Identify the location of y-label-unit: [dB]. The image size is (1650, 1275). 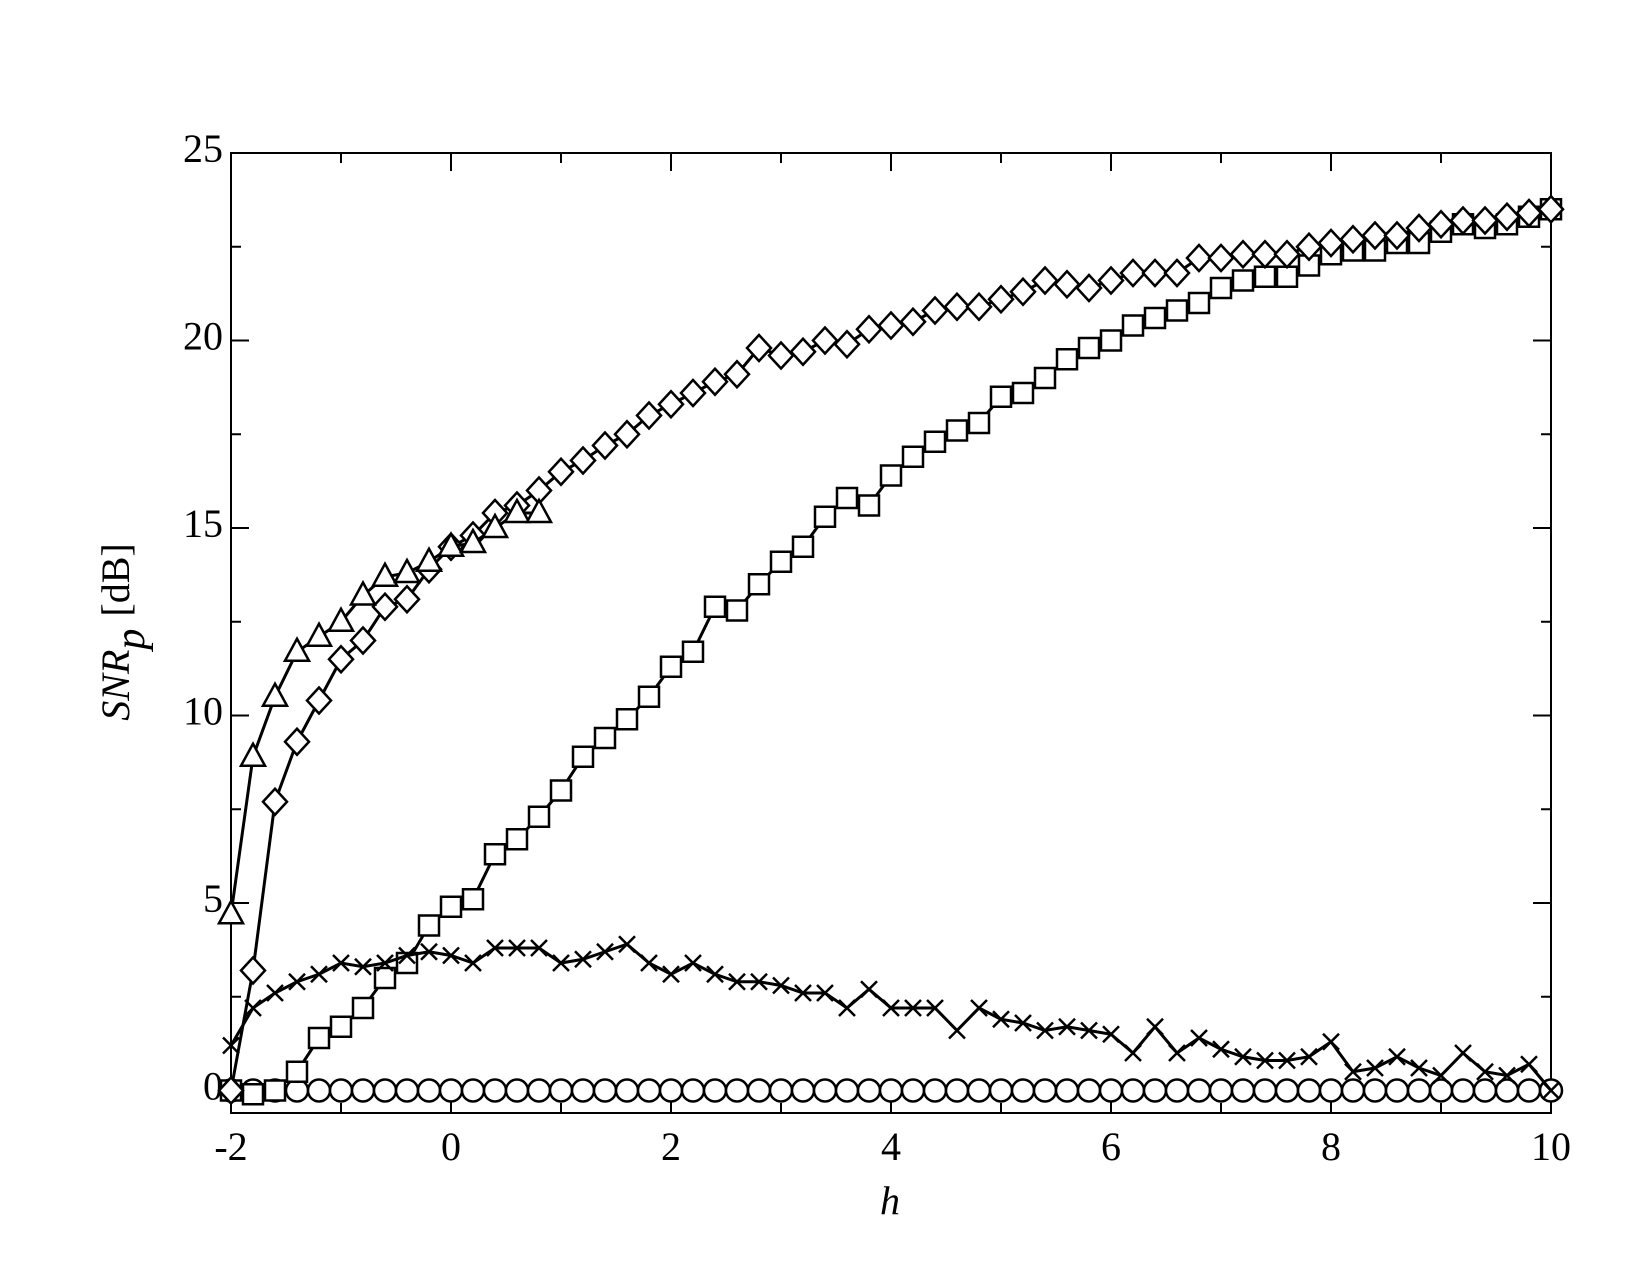
(115, 579).